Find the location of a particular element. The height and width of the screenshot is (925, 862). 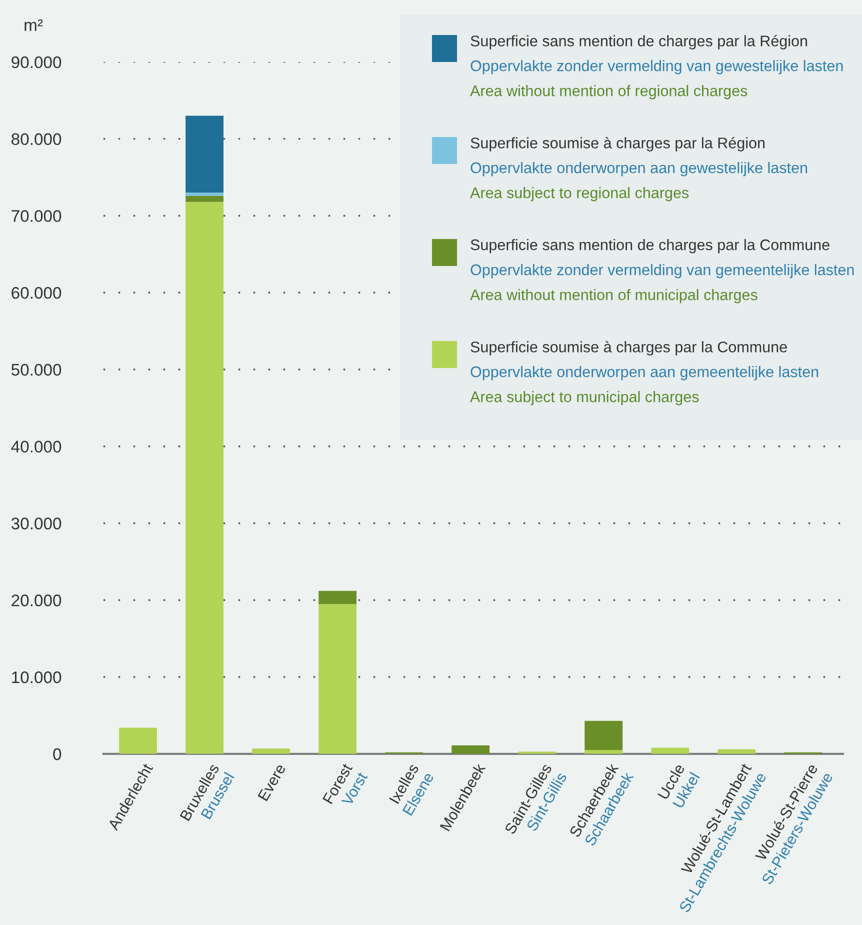

y-tick-label: 80.000 is located at coordinates (37, 139).